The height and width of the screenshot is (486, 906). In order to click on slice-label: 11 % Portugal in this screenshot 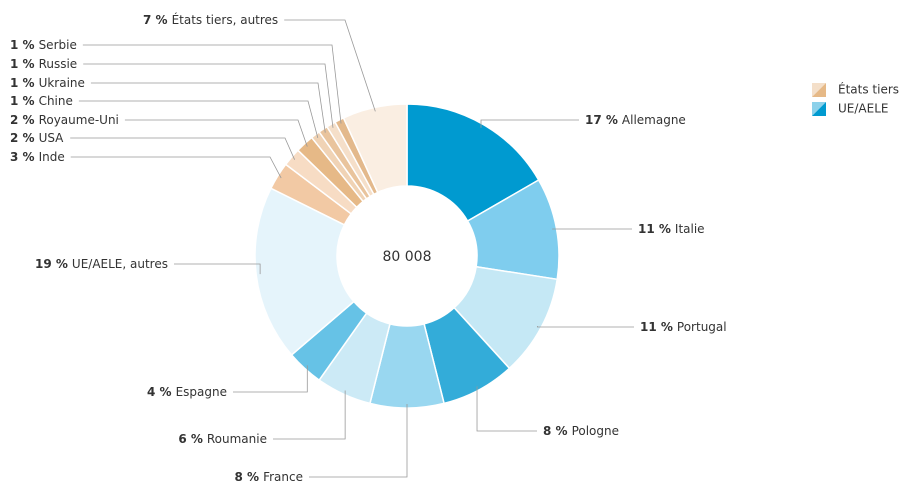, I will do `click(683, 327)`.